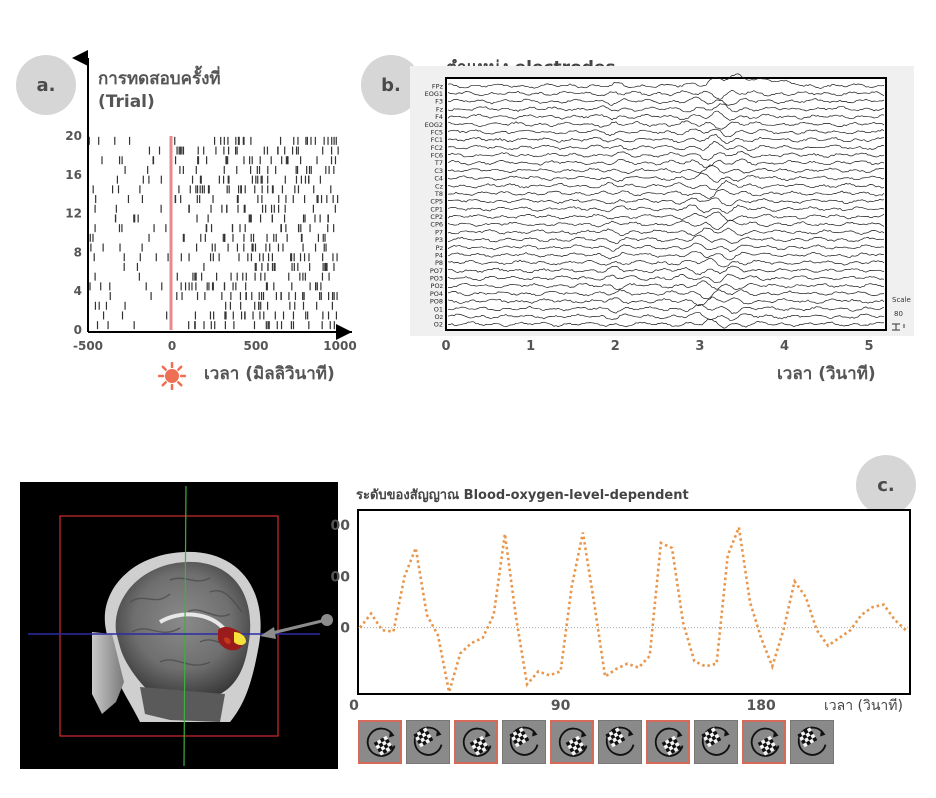 The height and width of the screenshot is (798, 936). I want to click on bold-ytick-label: 400, so click(340, 526).